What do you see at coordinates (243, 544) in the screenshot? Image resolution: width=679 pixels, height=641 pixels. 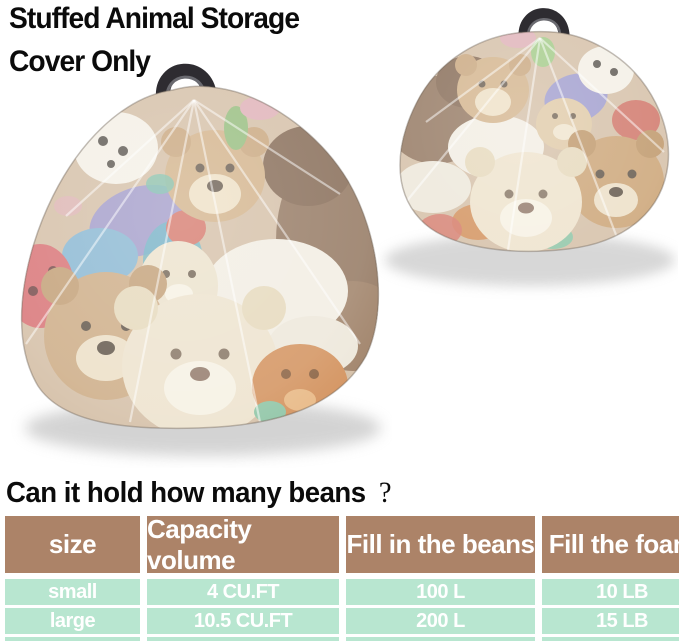 I see `header-capacity: Capacity volume` at bounding box center [243, 544].